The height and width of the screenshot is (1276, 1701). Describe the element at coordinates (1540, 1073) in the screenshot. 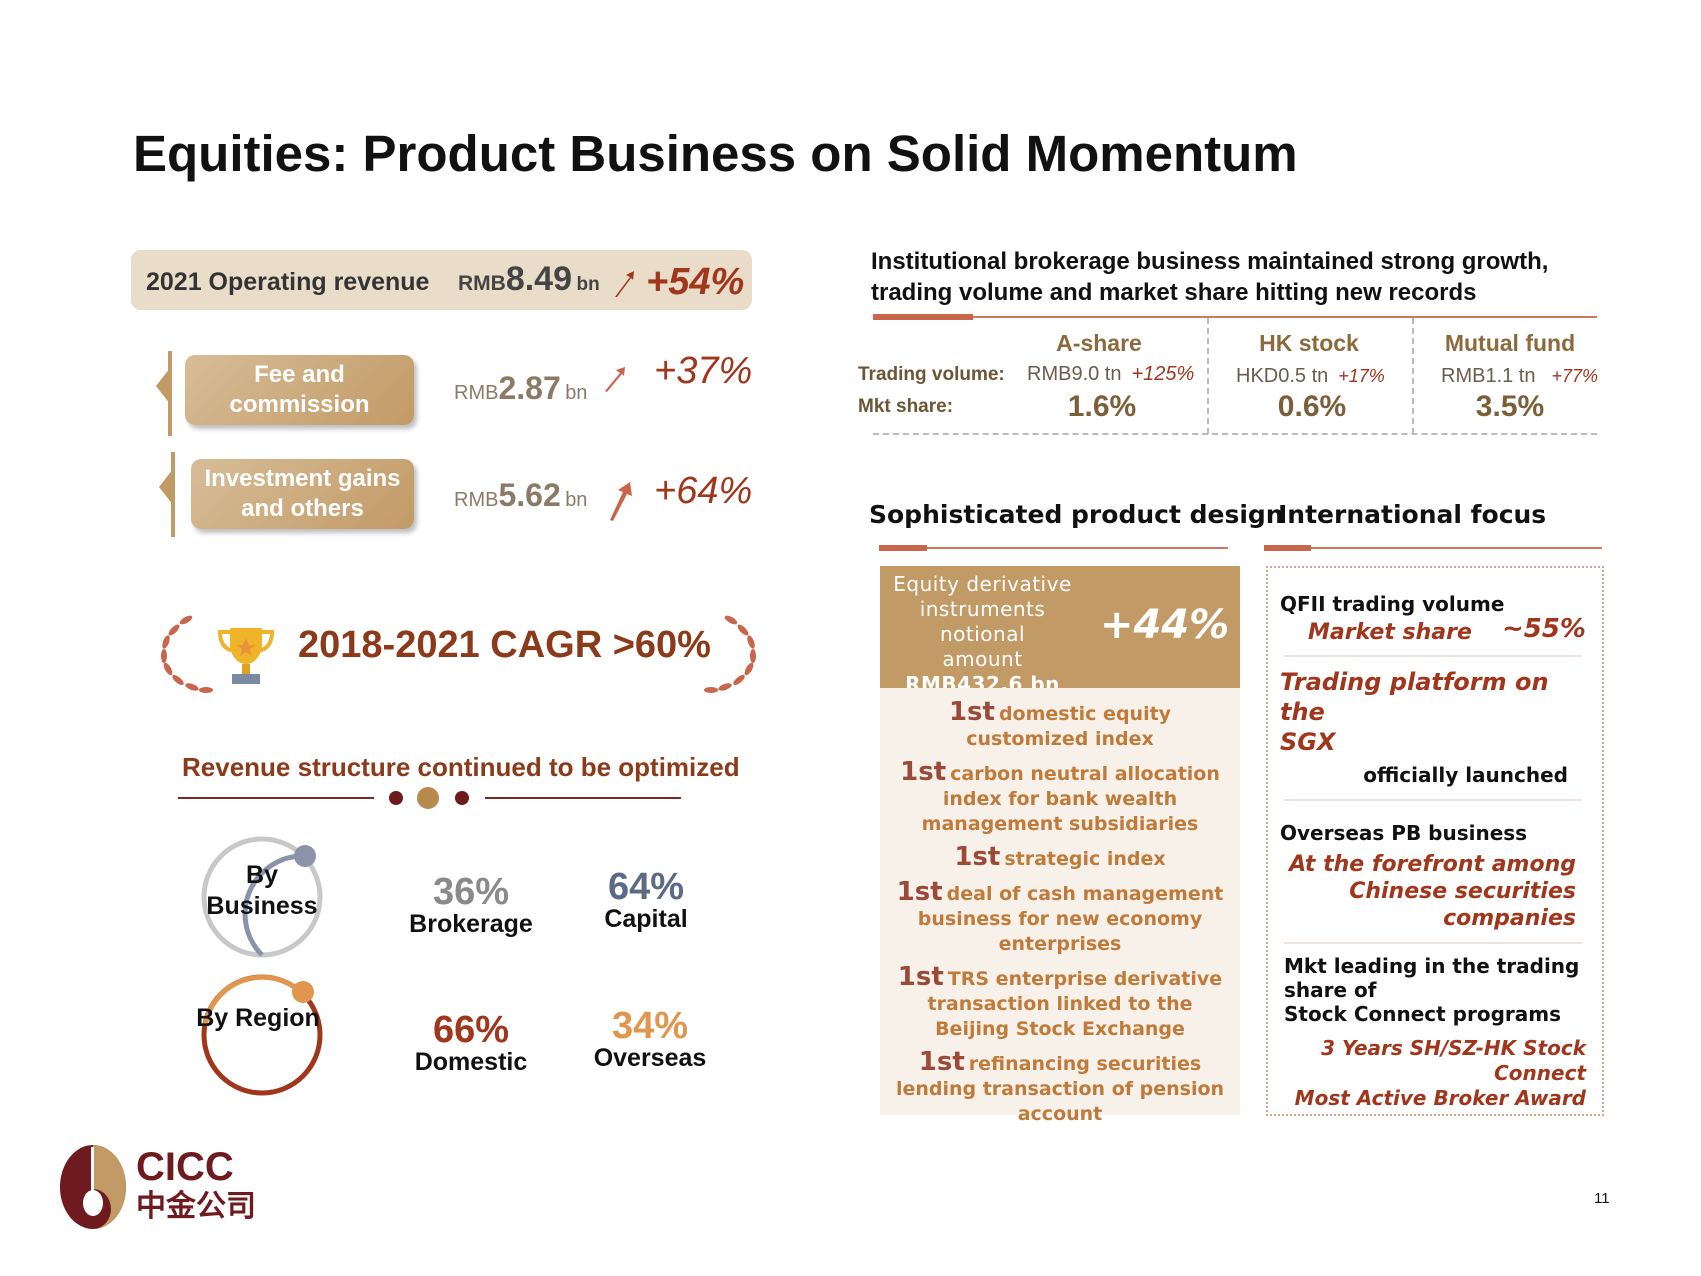

I see `award-line: Connect` at that location.